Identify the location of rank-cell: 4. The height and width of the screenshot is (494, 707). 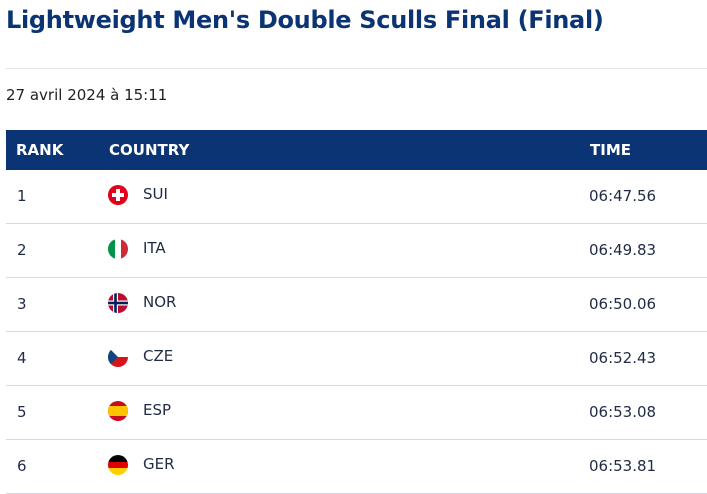
(22, 358).